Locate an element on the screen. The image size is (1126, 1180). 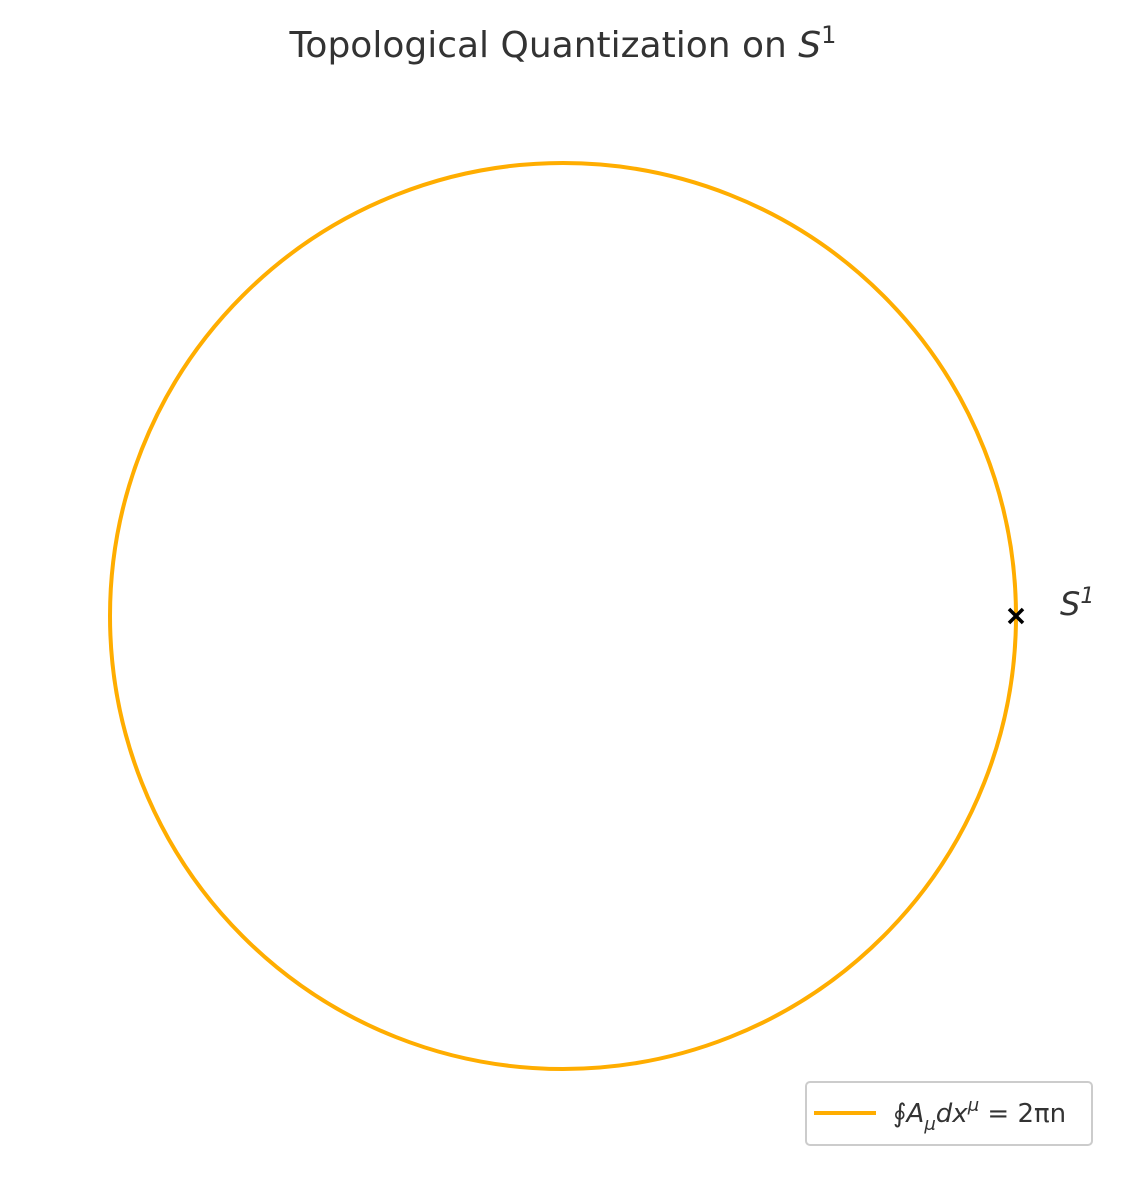
legend-label-dx: dx is located at coordinates (952, 1114).